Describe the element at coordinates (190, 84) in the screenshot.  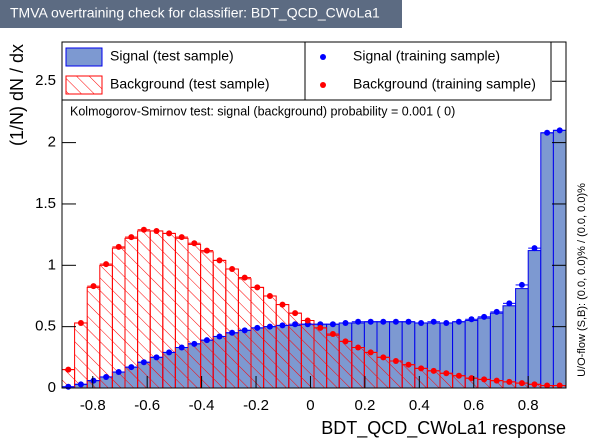
I see `legend-label: Background (test sample)` at that location.